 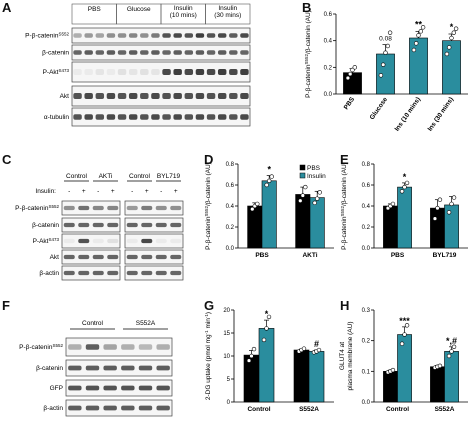 I want to click on panel-letter-d: D, so click(x=209, y=159).